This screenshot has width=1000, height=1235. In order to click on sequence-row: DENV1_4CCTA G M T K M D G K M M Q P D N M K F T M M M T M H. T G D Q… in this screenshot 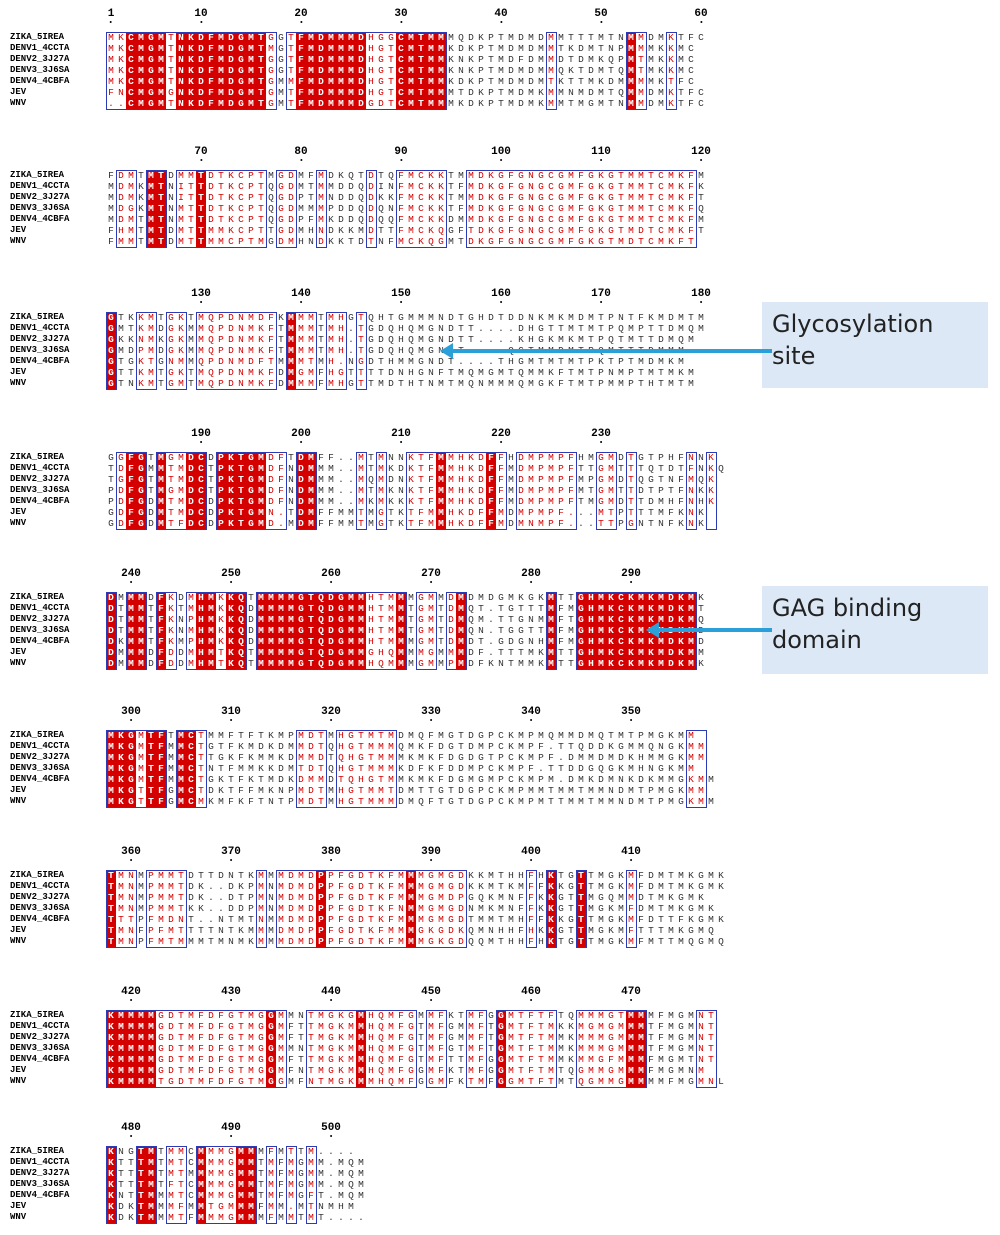, I will do `click(500, 328)`.